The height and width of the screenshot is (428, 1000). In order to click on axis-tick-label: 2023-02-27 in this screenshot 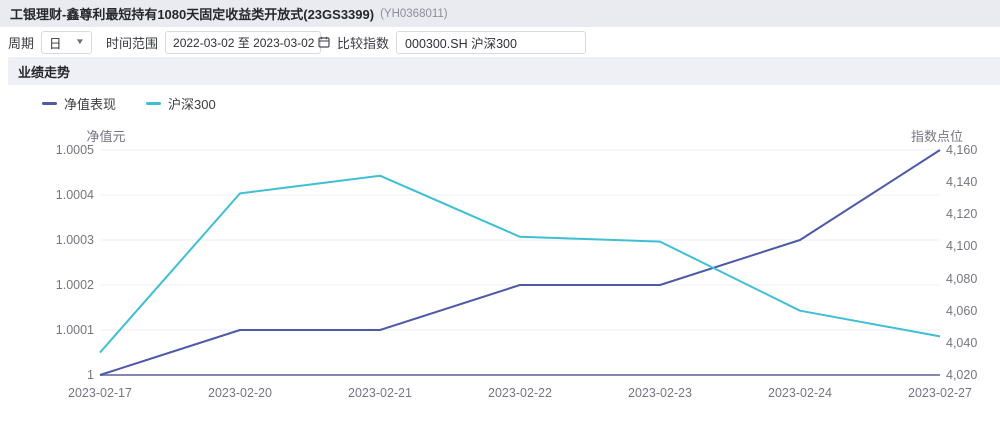, I will do `click(940, 393)`.